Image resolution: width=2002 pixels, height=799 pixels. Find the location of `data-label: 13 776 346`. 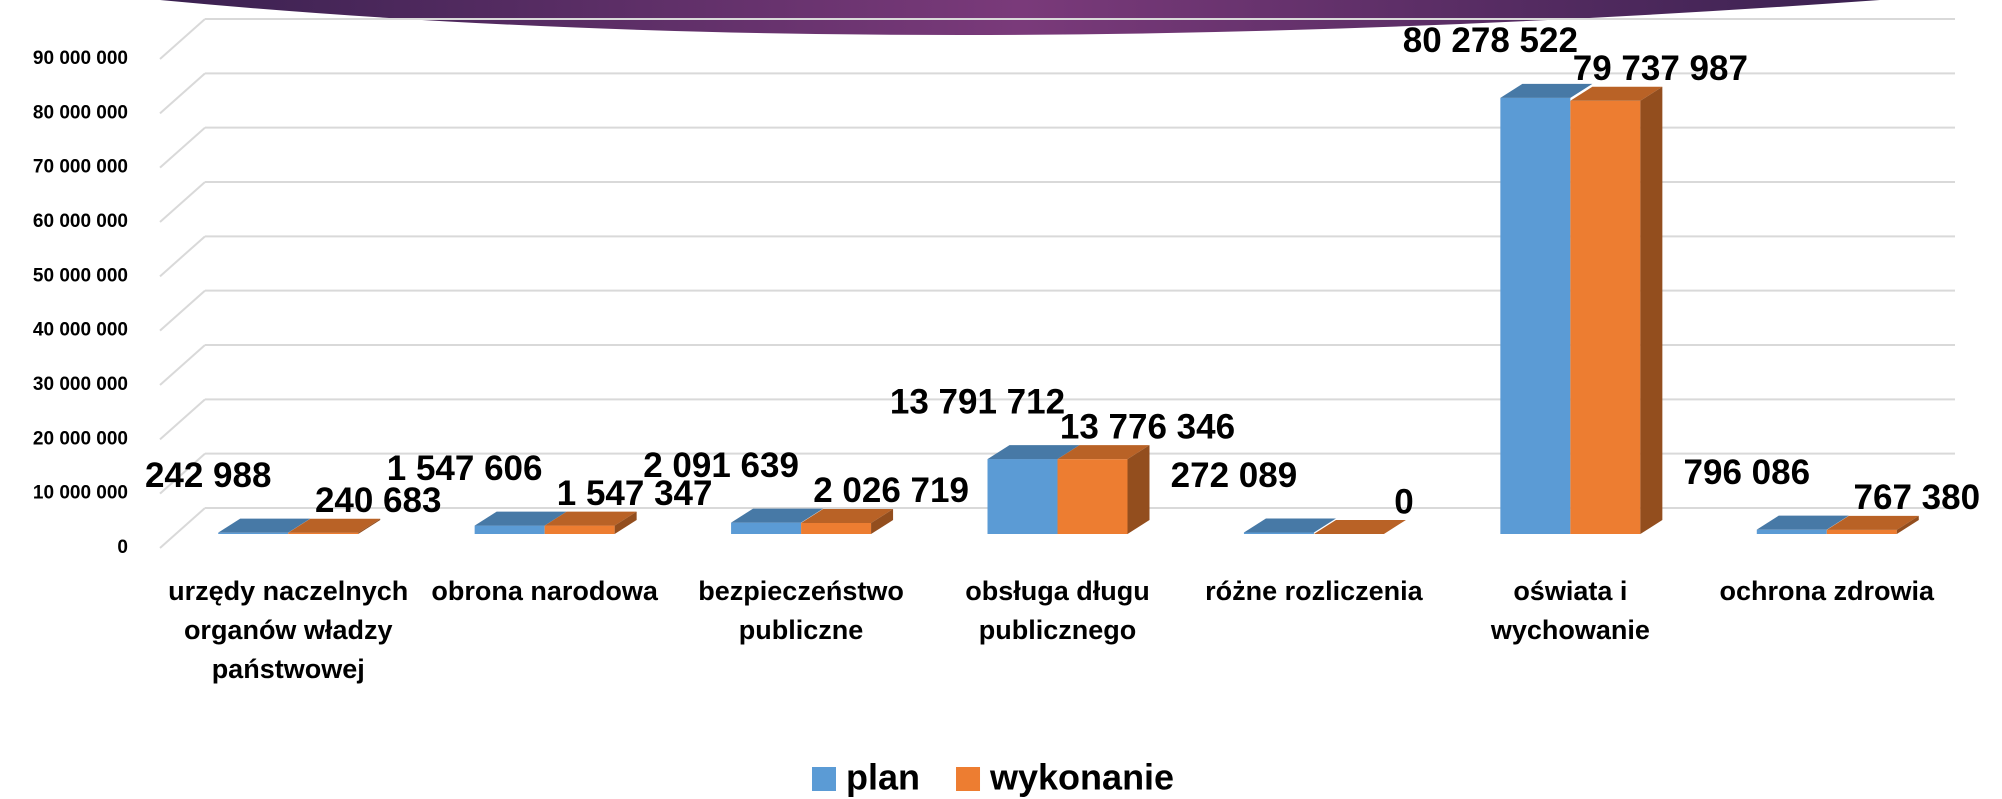

data-label: 13 776 346 is located at coordinates (1147, 426).